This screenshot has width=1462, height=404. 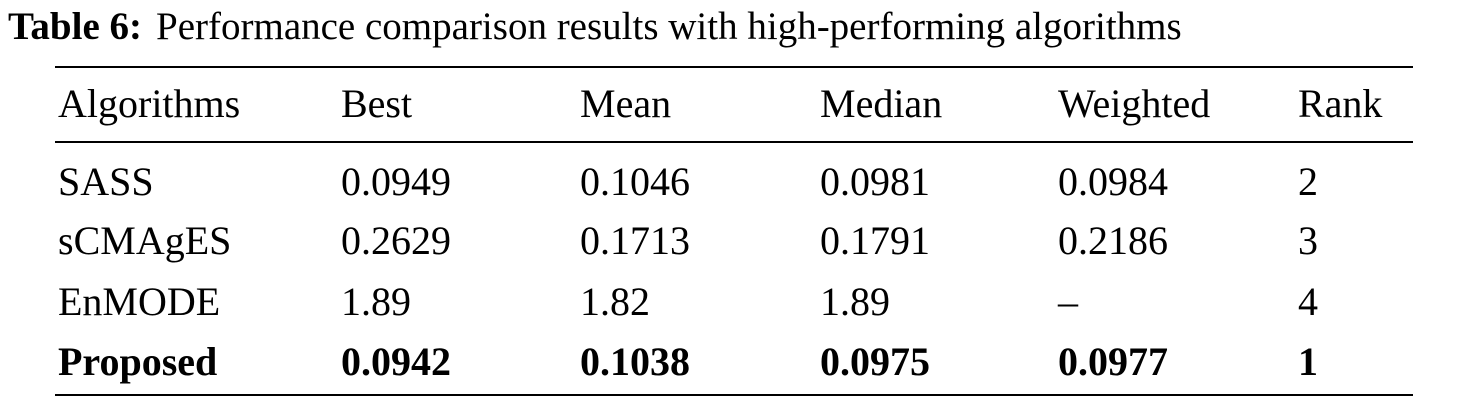 What do you see at coordinates (731, 241) in the screenshot?
I see `table-row: sCMAgES 0.2629 0.1713 0.1791 0.2186 3` at bounding box center [731, 241].